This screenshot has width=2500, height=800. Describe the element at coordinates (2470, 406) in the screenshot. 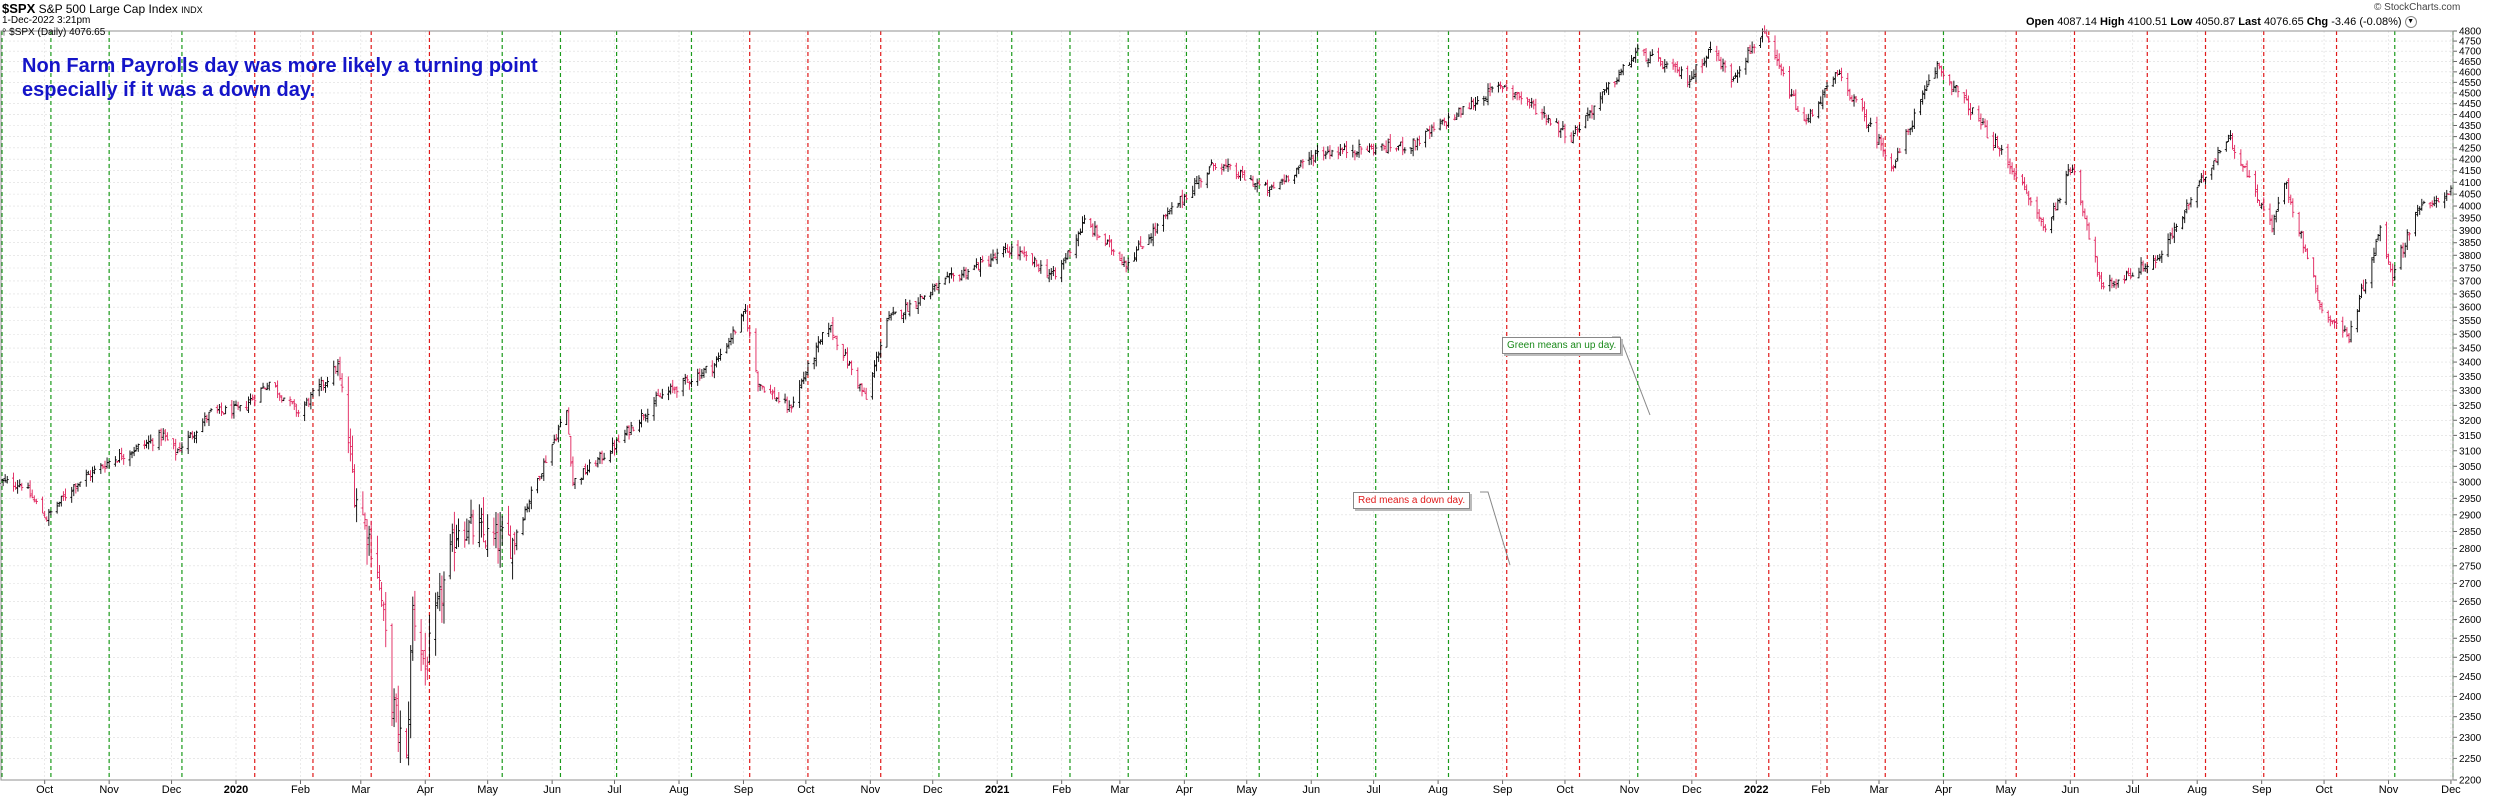

I see `y-tick-label: 3250` at that location.